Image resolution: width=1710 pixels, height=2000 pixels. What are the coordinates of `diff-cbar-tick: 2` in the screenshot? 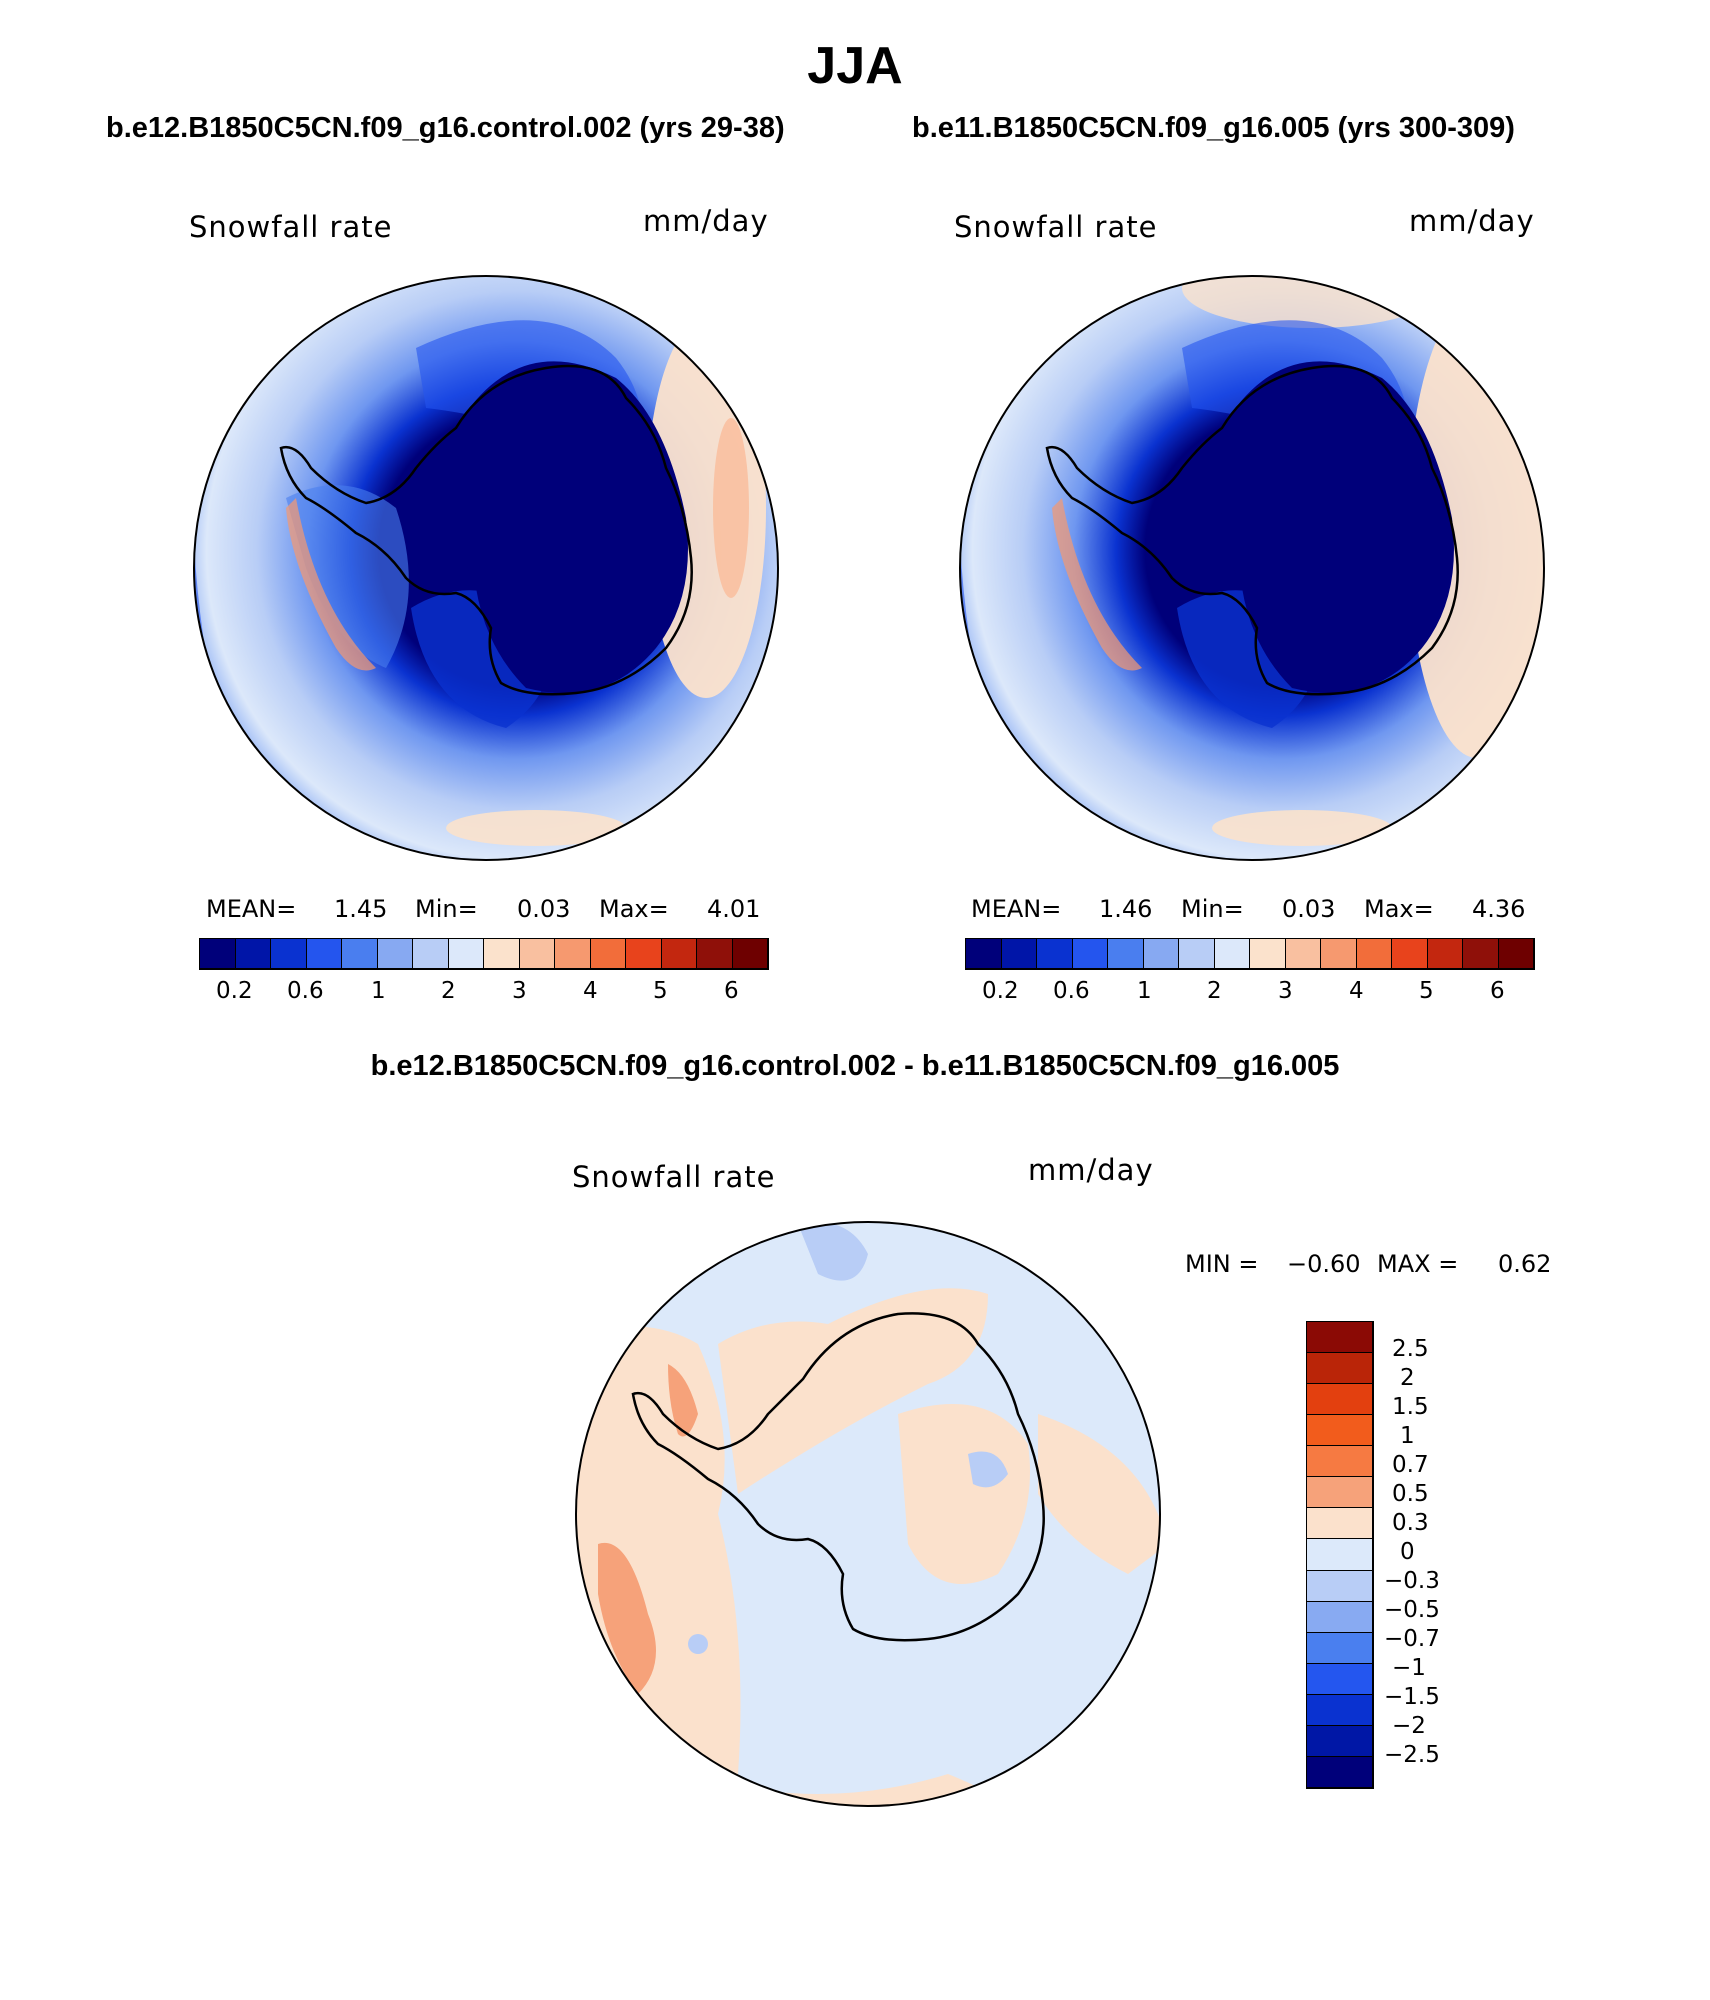 It's located at (1407, 1378).